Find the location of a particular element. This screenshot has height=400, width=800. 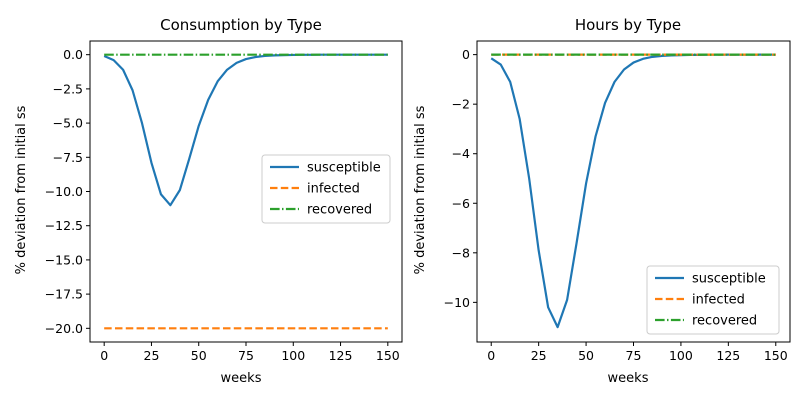

y-tick-label: −7.5 is located at coordinates (68, 157).